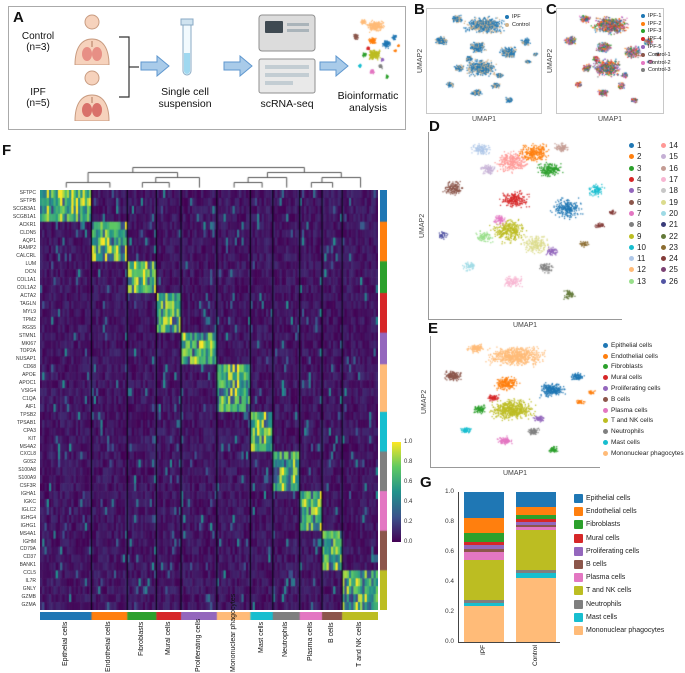  I want to click on legend-item: 3, so click(637, 168).